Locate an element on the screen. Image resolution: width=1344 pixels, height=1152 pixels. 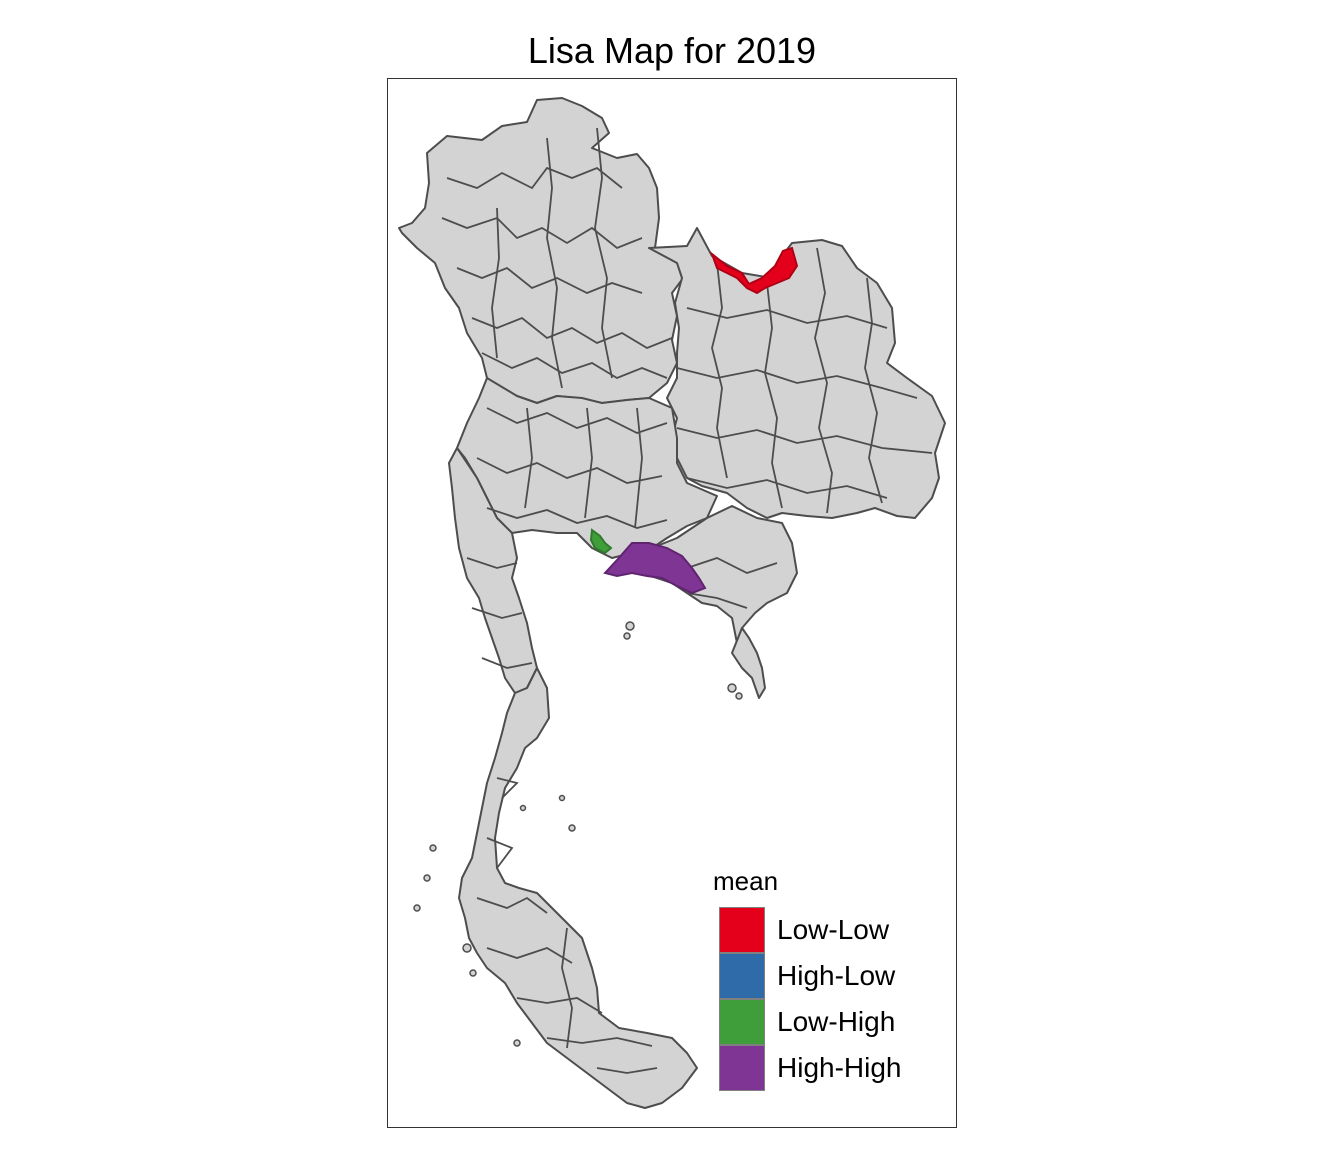
legend-title: mean is located at coordinates (746, 881).